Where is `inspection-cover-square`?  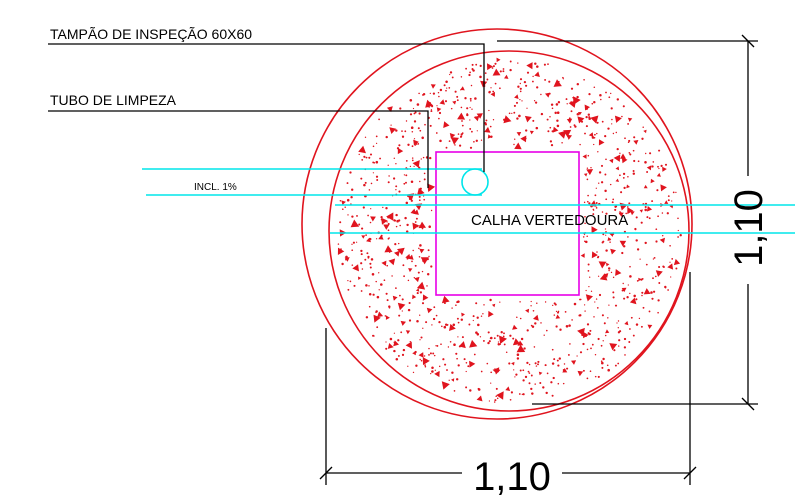 inspection-cover-square is located at coordinates (507, 223).